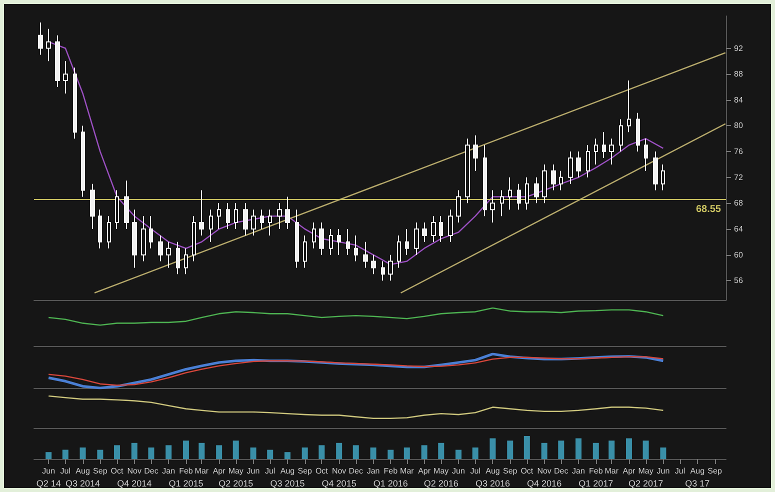 This screenshot has width=775, height=492. I want to click on x2-tick-label: Q1 2015, so click(186, 483).